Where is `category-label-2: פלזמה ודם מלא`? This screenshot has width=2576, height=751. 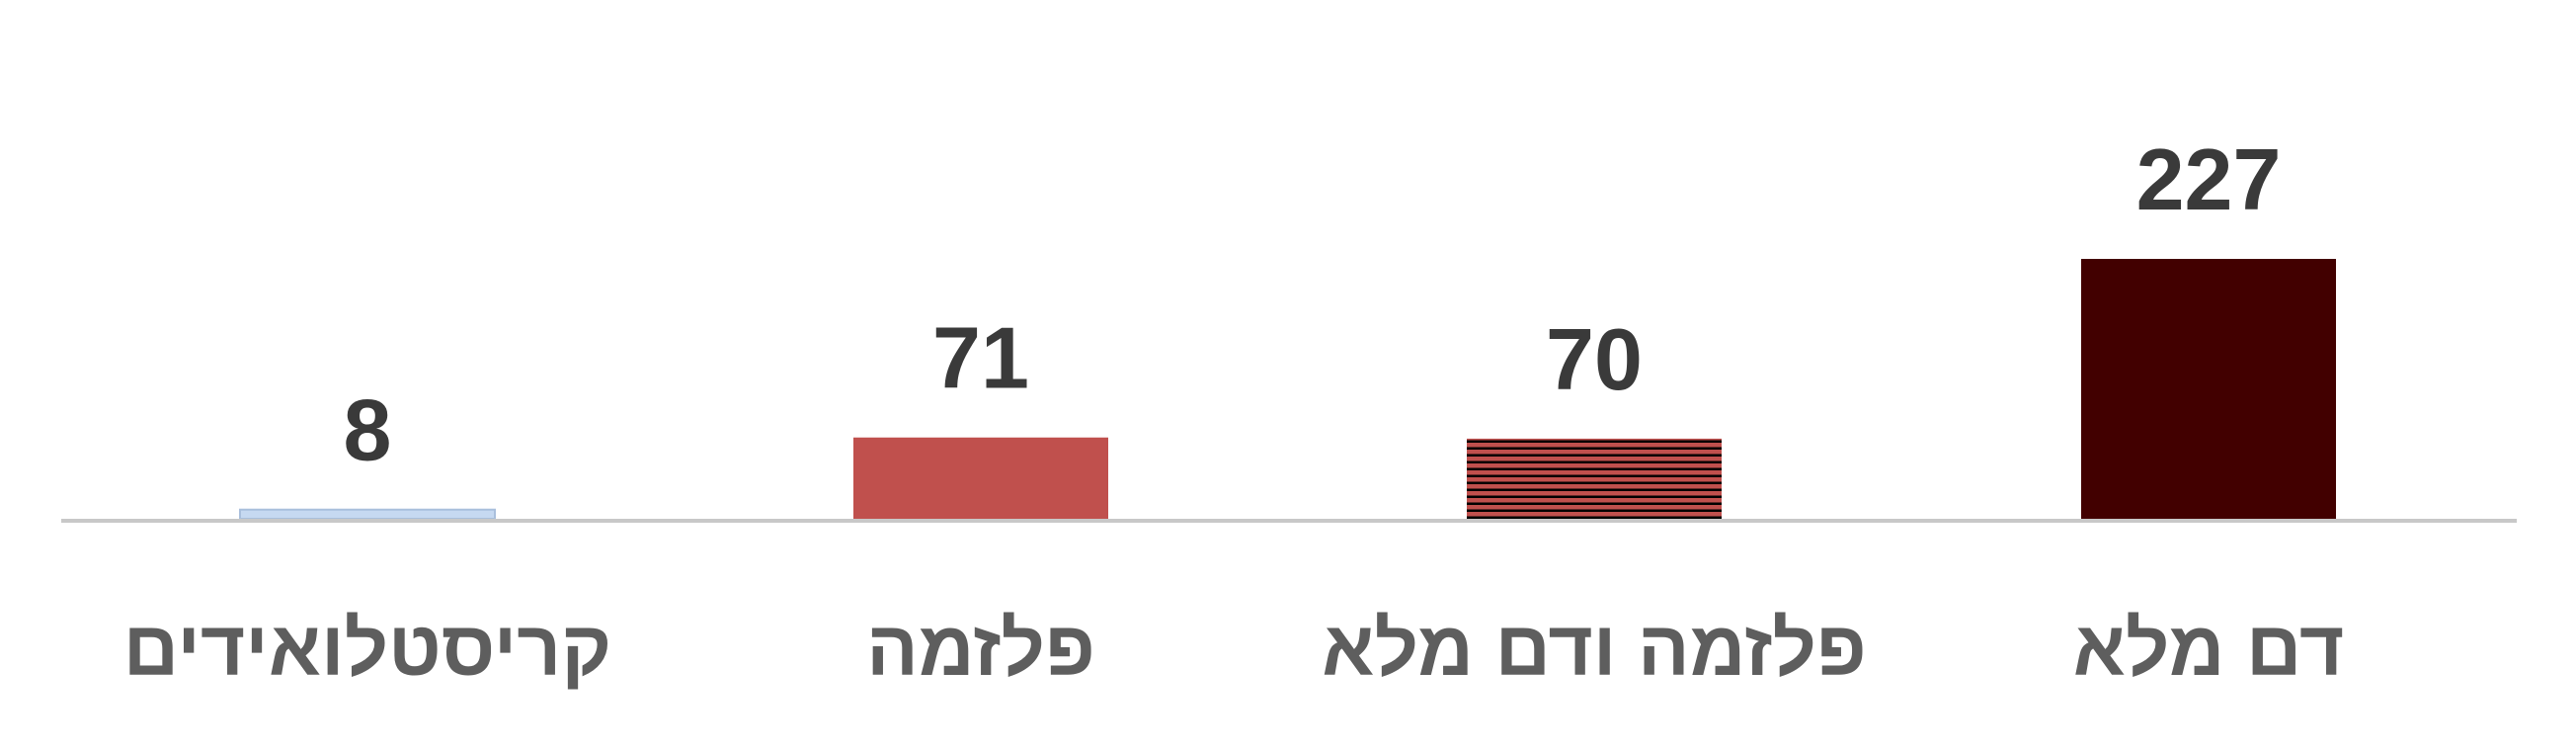 category-label-2: פלזמה ודם מלא is located at coordinates (1594, 648).